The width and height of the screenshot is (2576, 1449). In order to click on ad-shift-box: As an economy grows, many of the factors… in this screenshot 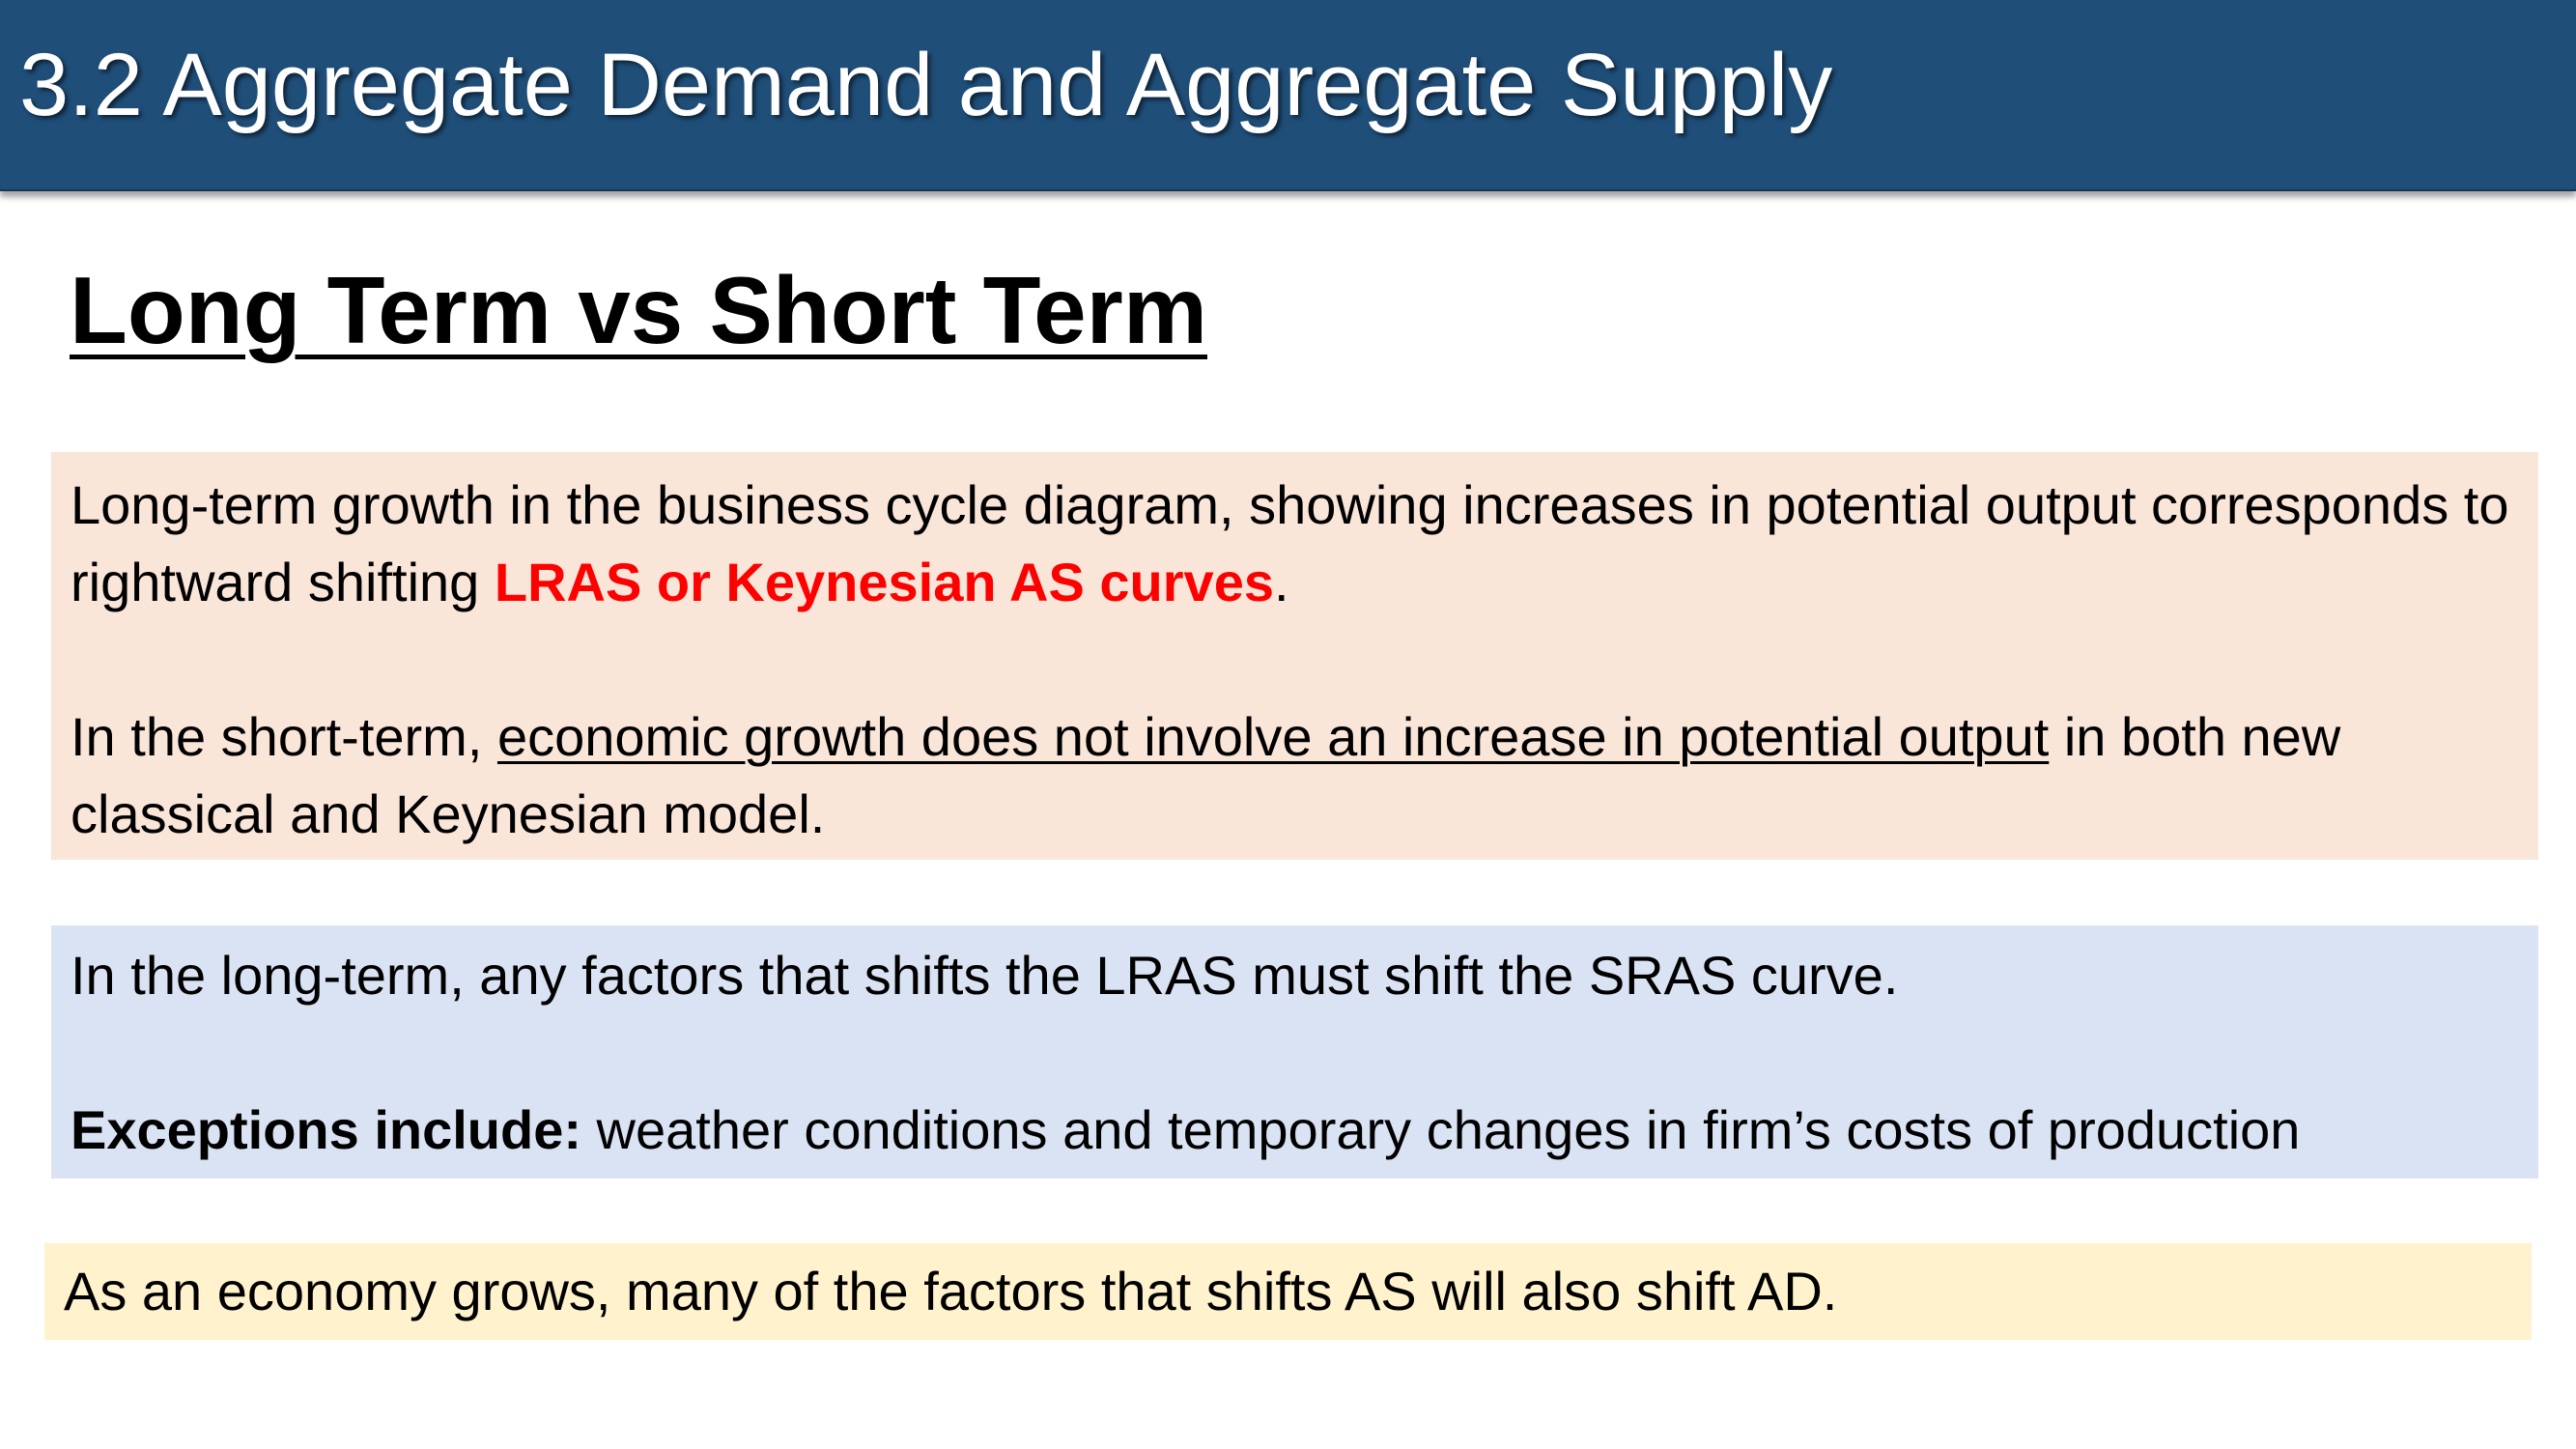, I will do `click(1288, 1291)`.